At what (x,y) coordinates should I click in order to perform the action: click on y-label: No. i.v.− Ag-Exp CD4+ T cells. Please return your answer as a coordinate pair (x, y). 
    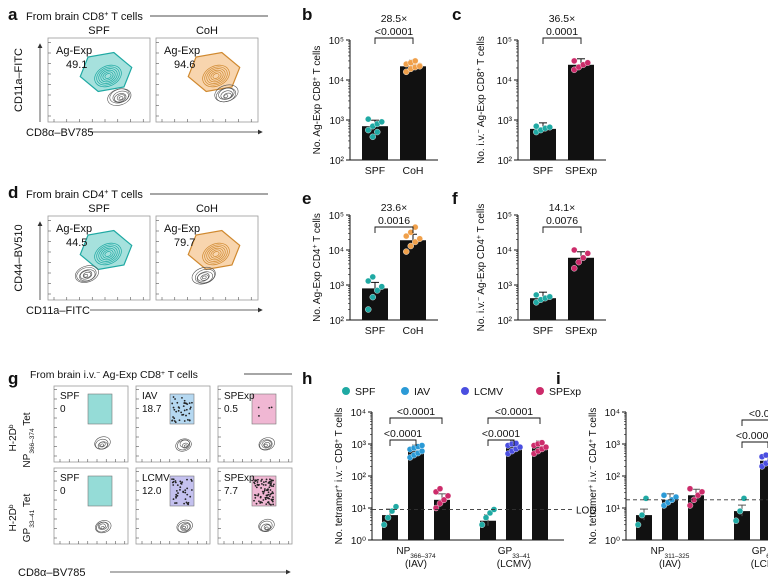
    Looking at the image, I should click on (482, 268).